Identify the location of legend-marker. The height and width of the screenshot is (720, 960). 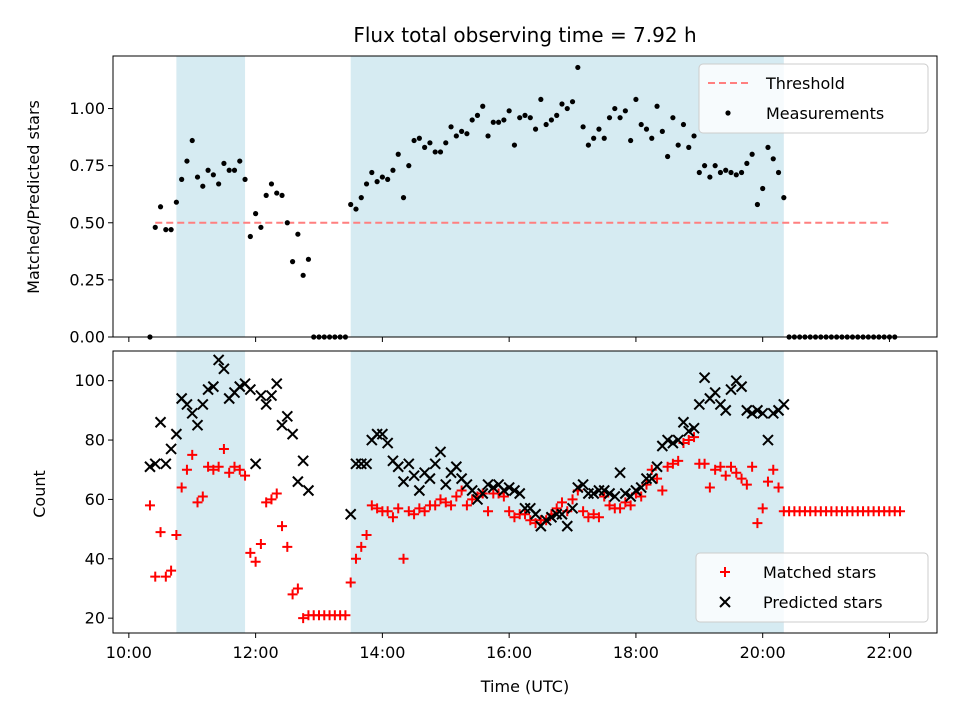
(725, 602).